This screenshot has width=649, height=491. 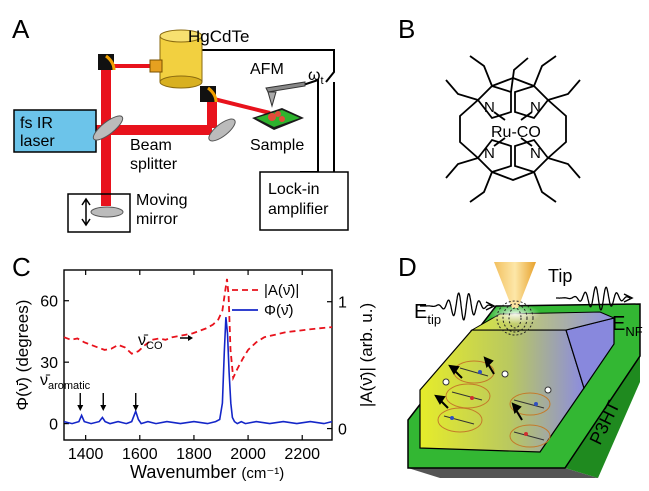 I want to click on x-tick-label: 1800, so click(x=194, y=454).